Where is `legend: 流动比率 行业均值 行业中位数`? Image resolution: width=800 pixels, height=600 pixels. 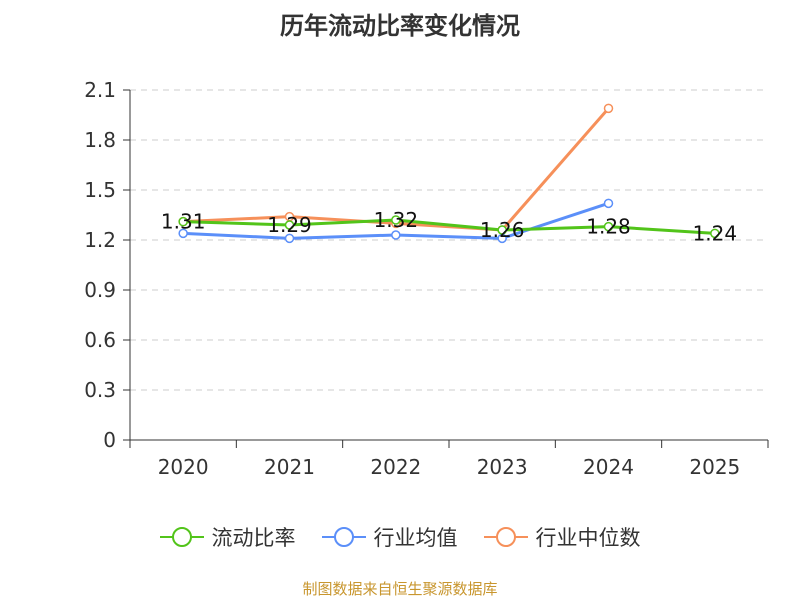 legend: 流动比率 行业均值 行业中位数 is located at coordinates (400, 537).